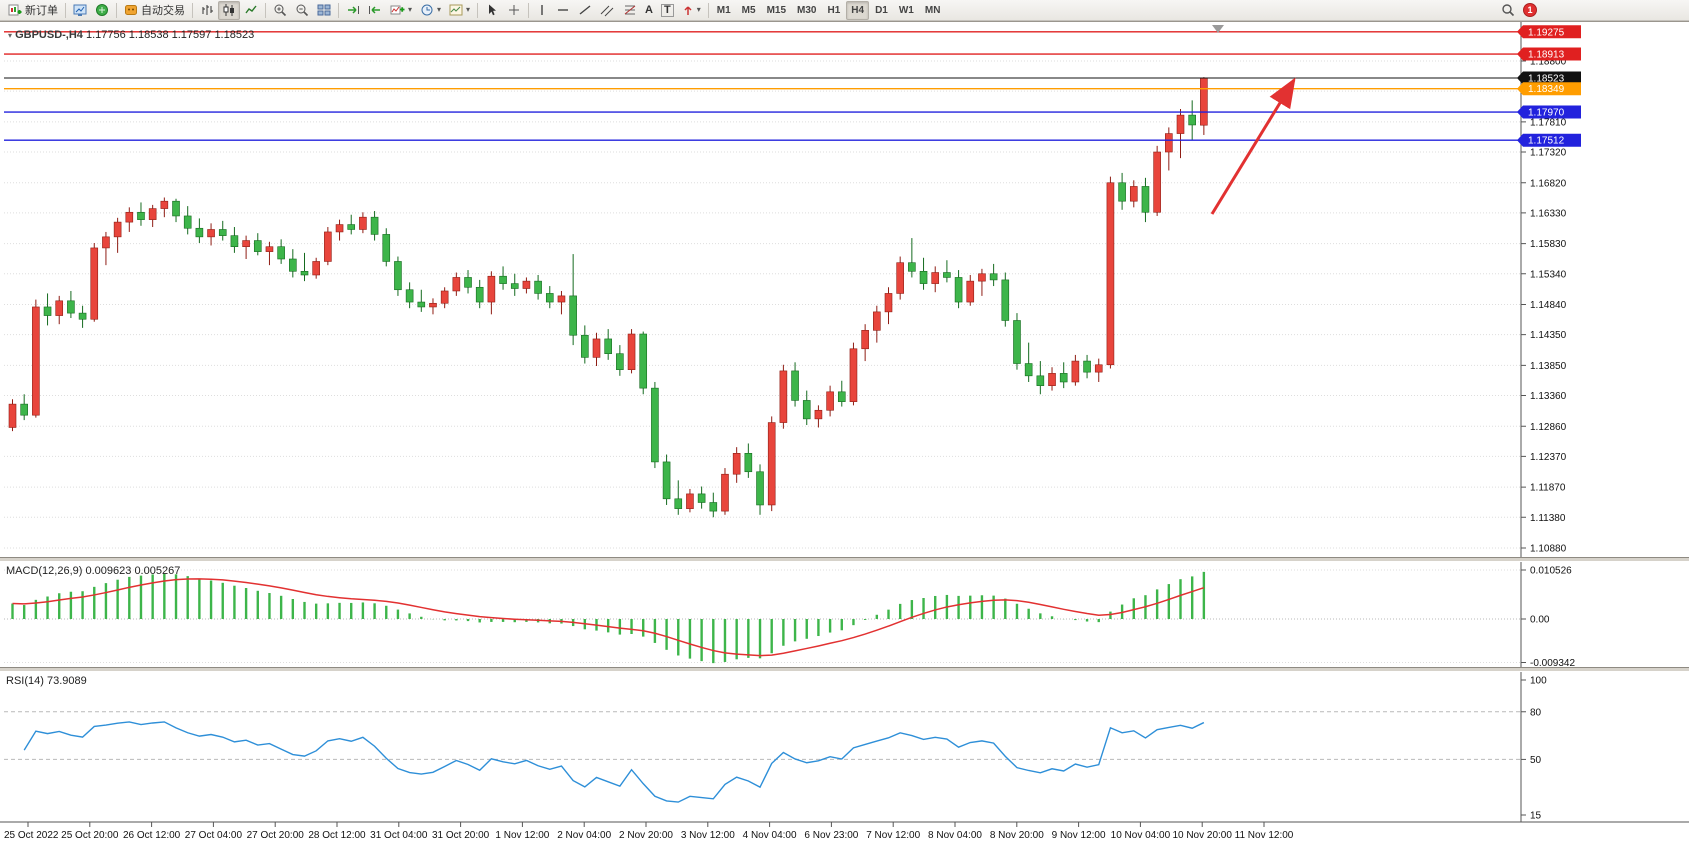 The height and width of the screenshot is (864, 1689). I want to click on channel-button, so click(607, 10).